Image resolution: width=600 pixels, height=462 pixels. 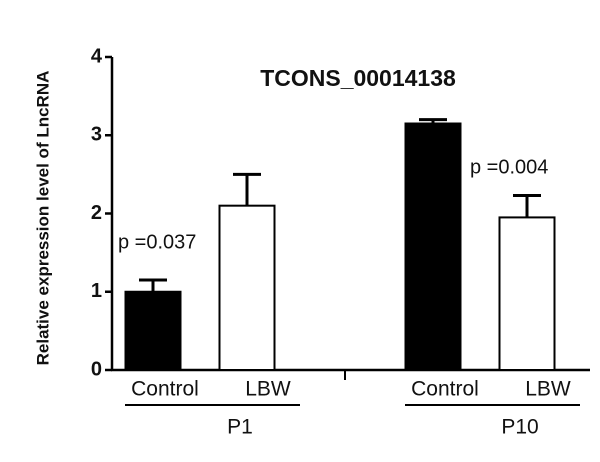 What do you see at coordinates (358, 78) in the screenshot?
I see `chart-title: TCONS_00014138` at bounding box center [358, 78].